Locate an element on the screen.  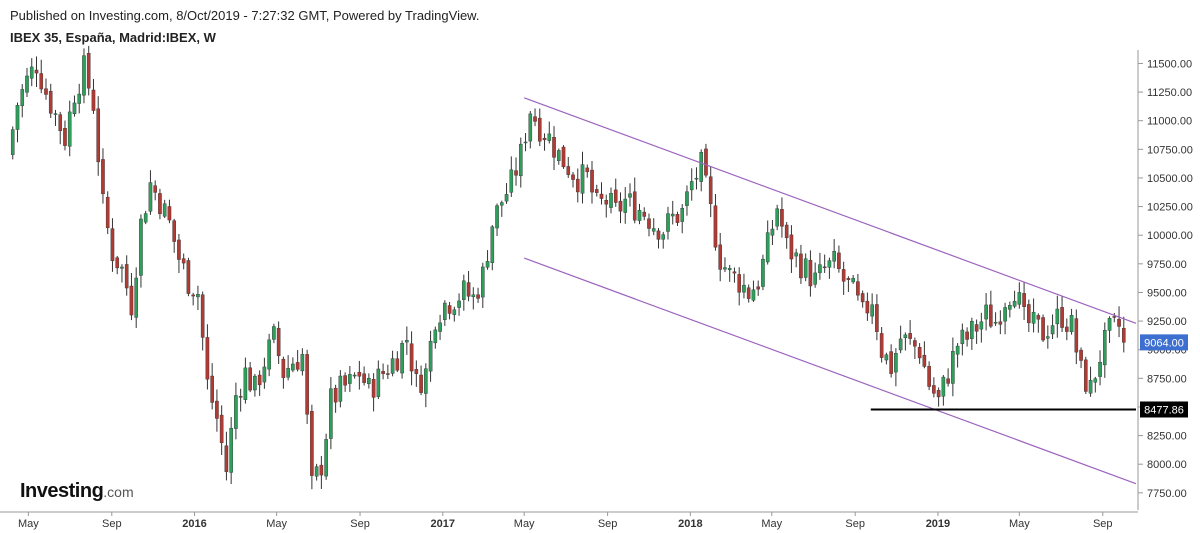
y-tick-label: 11500.00 is located at coordinates (1169, 64).